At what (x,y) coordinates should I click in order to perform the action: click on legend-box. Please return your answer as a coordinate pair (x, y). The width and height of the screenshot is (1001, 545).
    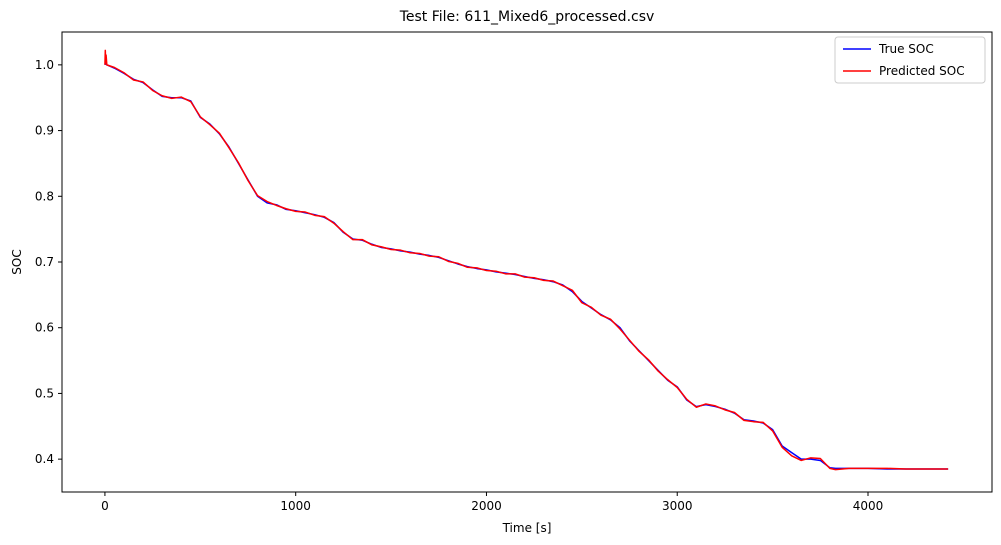
    Looking at the image, I should click on (910, 60).